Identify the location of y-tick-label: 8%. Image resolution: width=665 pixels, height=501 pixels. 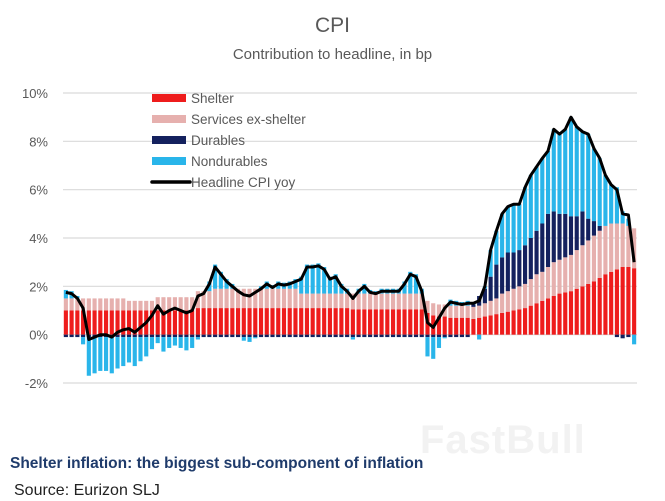
(38, 141).